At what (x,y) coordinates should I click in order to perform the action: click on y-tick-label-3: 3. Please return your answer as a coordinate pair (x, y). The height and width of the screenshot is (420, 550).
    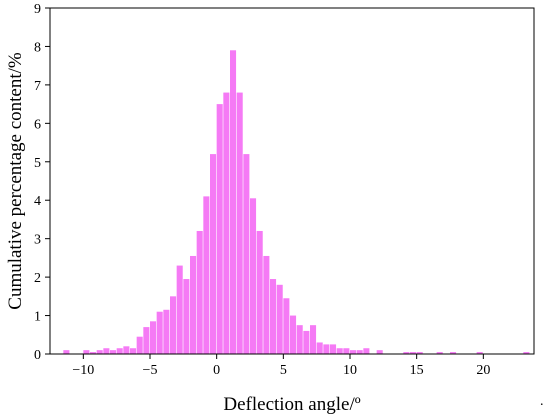
    Looking at the image, I should click on (37, 240).